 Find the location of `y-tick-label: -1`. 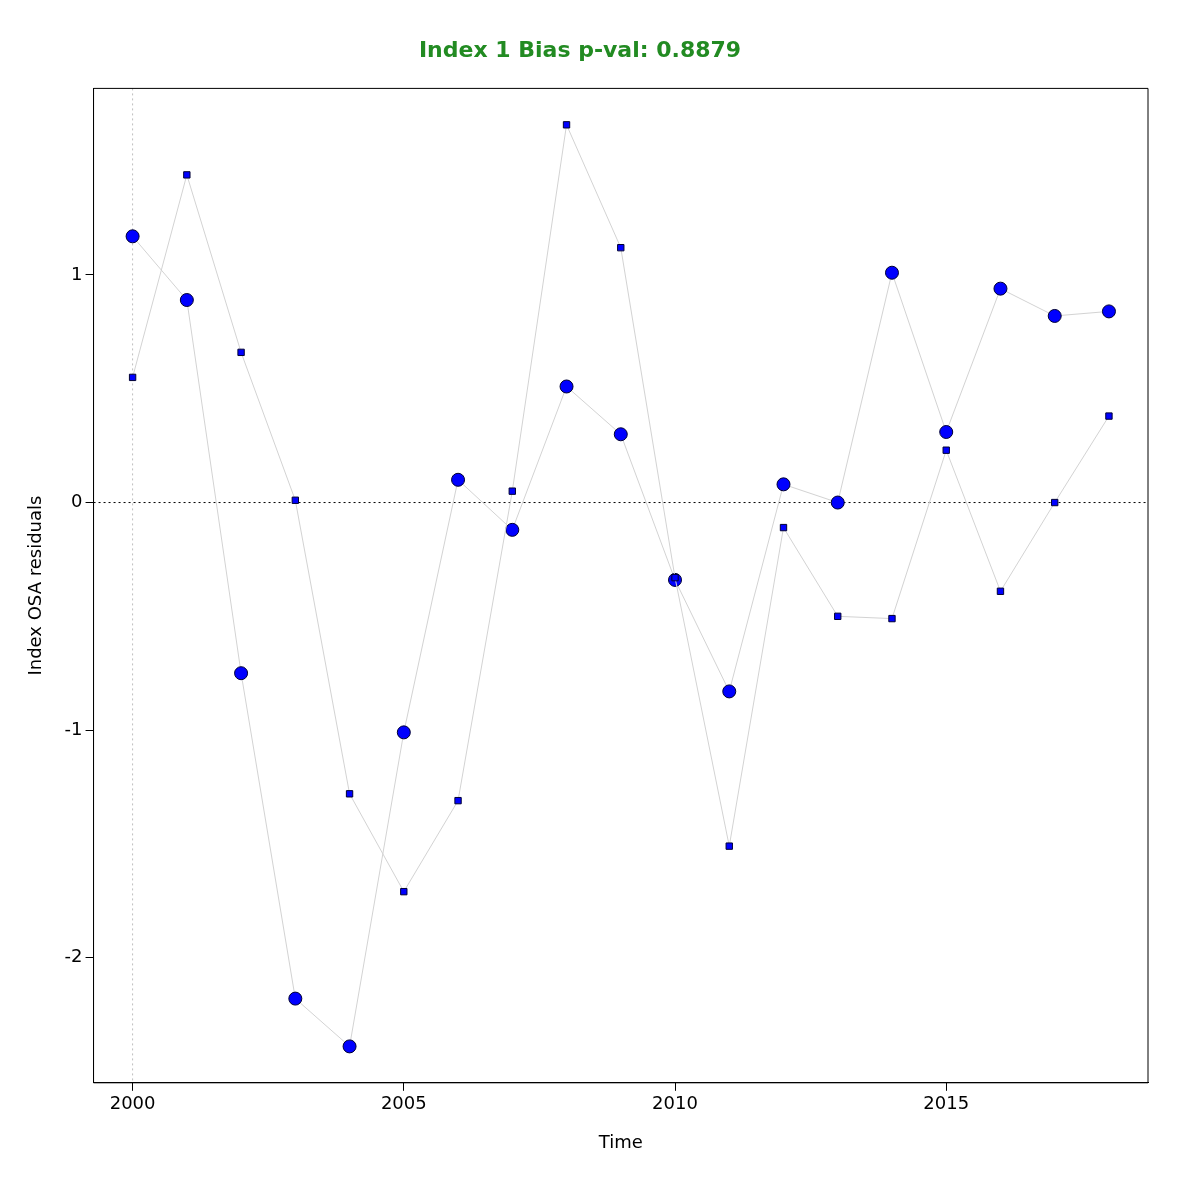

y-tick-label: -1 is located at coordinates (73, 728).